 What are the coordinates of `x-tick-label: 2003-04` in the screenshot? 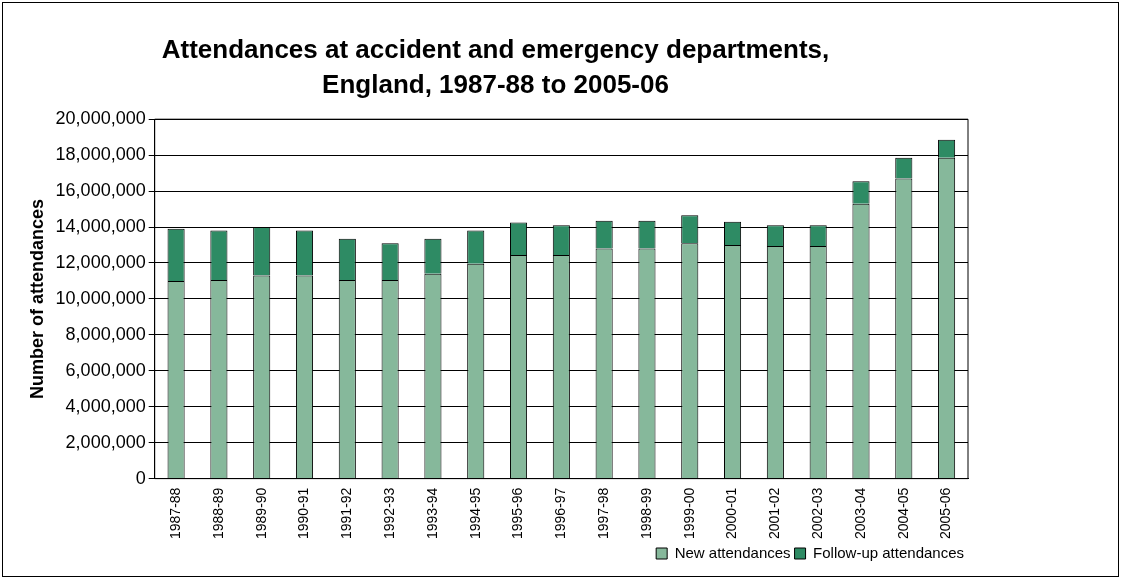 It's located at (859, 513).